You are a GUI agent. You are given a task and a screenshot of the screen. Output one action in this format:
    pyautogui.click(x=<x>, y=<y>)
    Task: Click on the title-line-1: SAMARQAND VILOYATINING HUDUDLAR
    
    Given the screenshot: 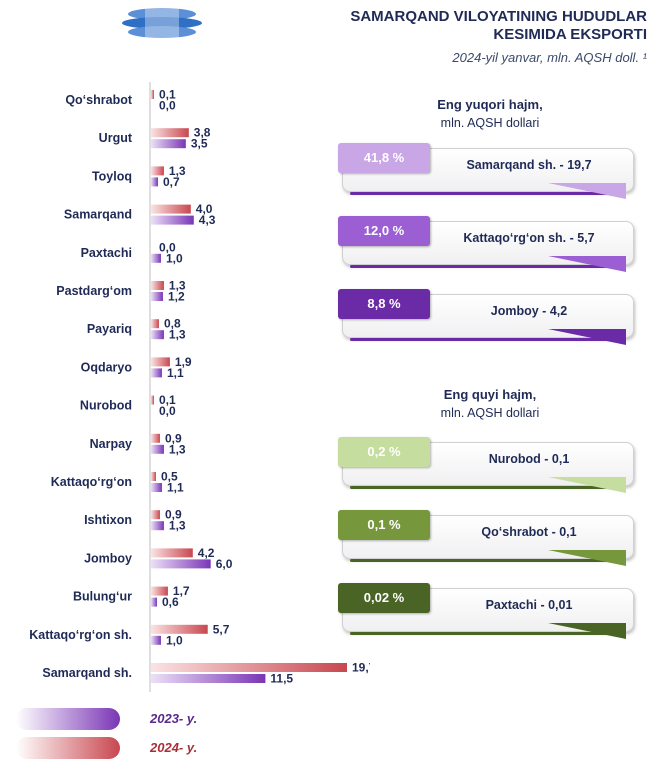 What is the action you would take?
    pyautogui.click(x=498, y=16)
    